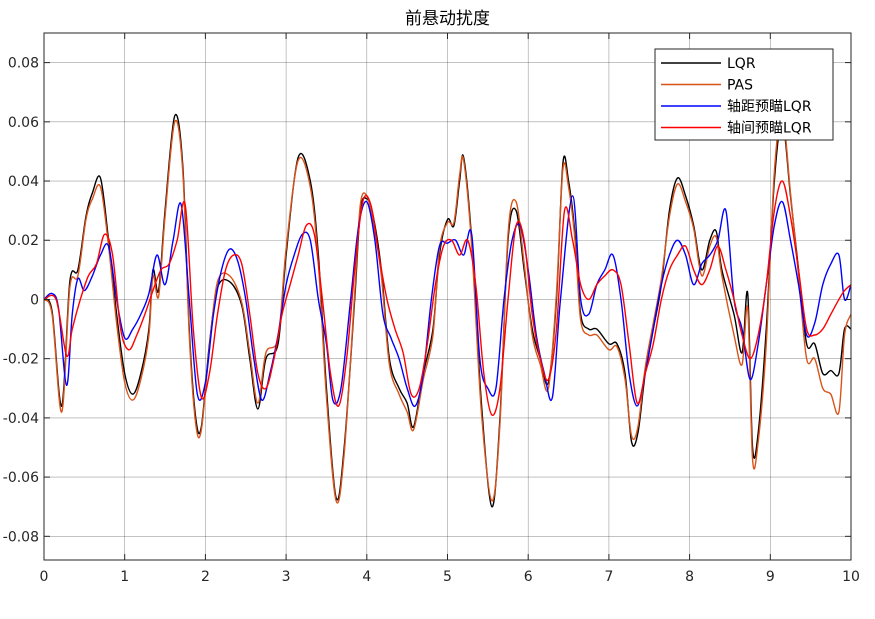 This screenshot has width=875, height=619. I want to click on x-tick-label: 10, so click(851, 577).